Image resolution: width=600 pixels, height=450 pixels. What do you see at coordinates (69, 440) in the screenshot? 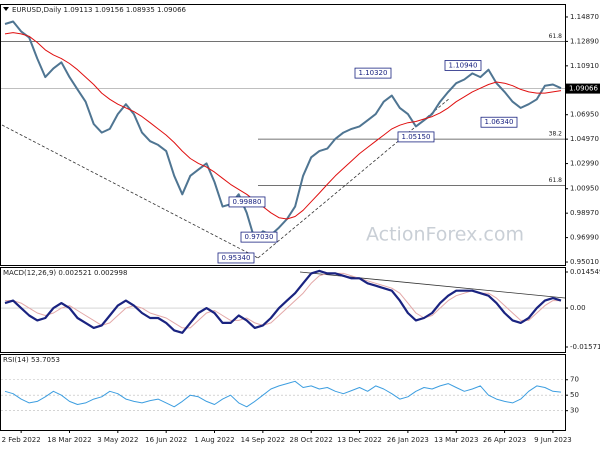
I see `x-tick-label: 18 Mar 2022` at bounding box center [69, 440].